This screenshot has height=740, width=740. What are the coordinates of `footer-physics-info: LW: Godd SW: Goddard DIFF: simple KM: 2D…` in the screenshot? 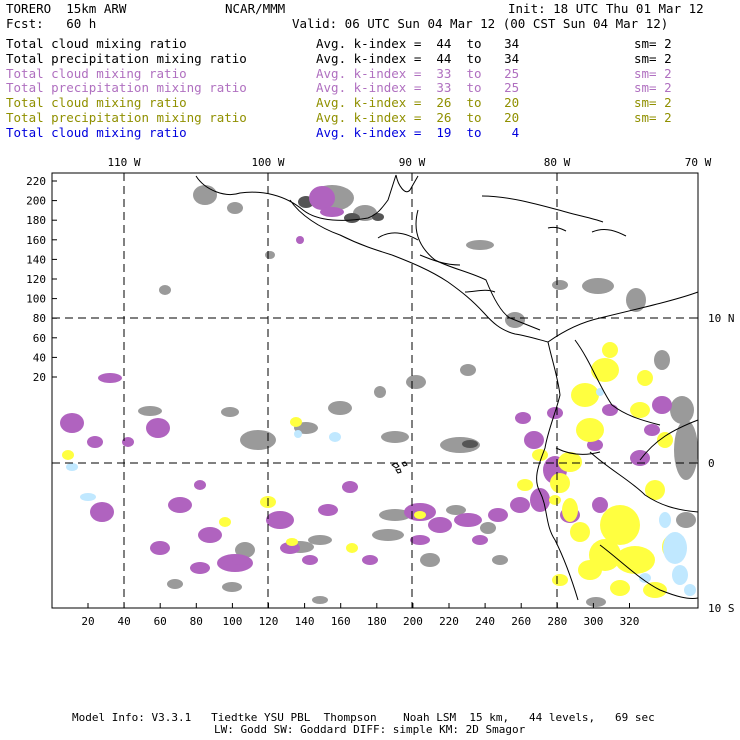 It's located at (370, 729).